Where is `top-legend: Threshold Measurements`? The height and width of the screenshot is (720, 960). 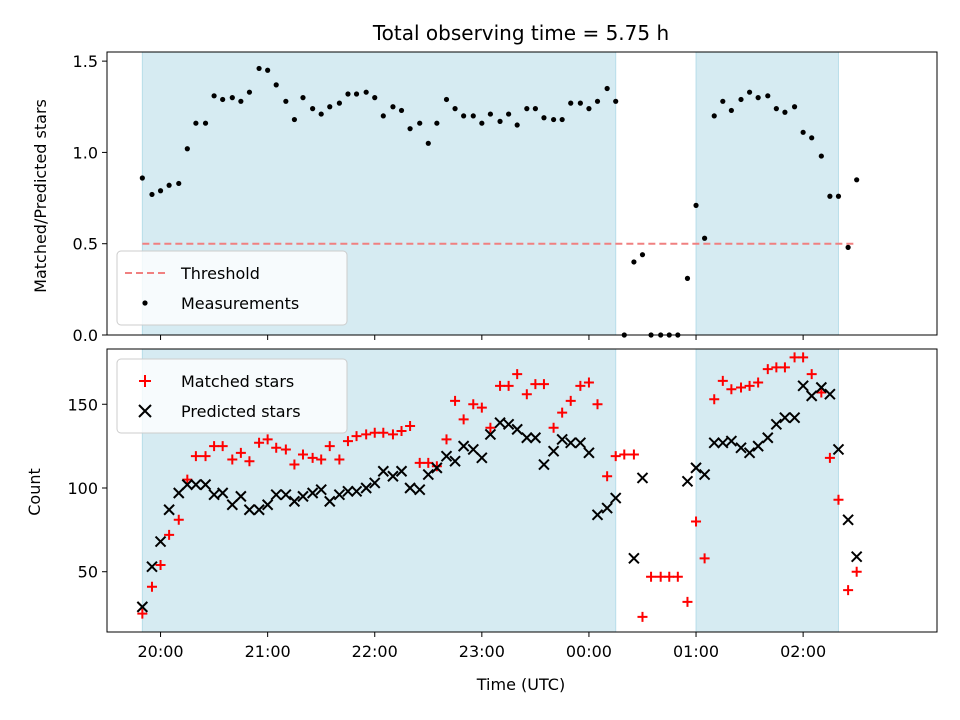 top-legend: Threshold Measurements is located at coordinates (232, 288).